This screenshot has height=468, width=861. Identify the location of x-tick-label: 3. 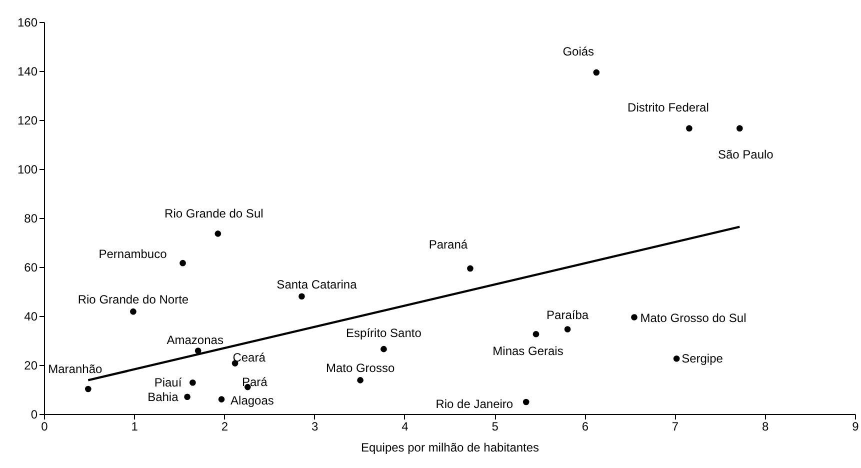
(314, 427).